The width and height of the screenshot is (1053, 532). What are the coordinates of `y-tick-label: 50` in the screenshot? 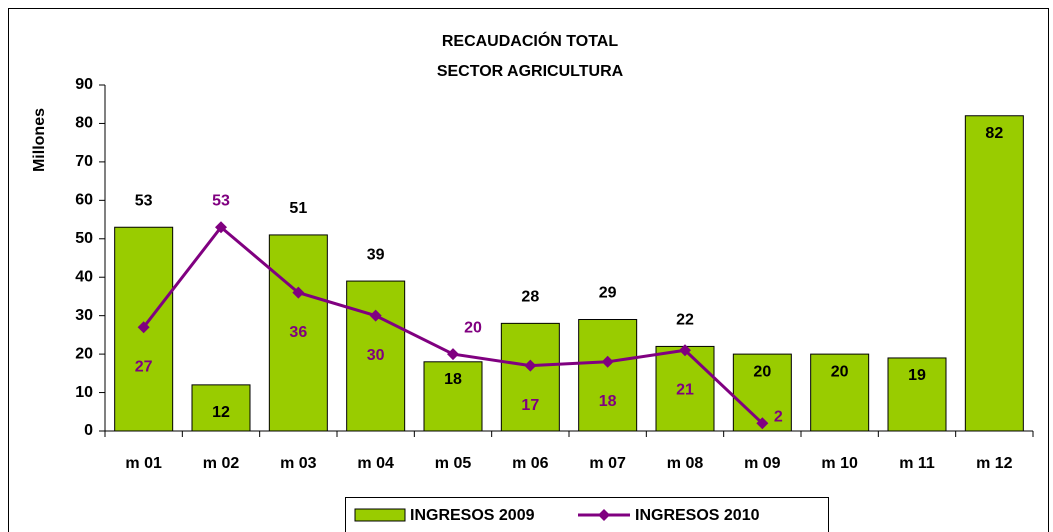 It's located at (84, 238).